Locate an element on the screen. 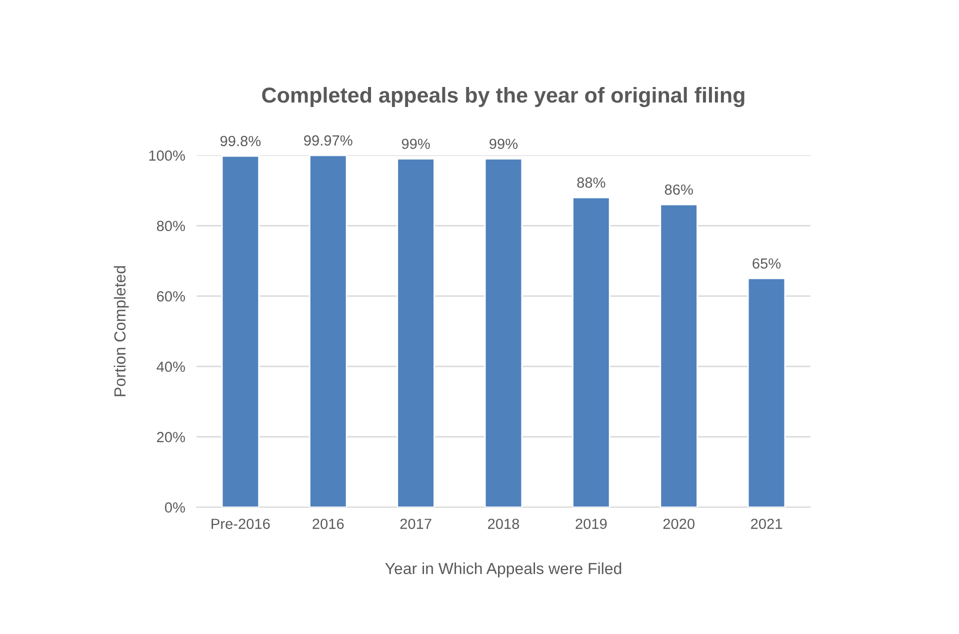 The height and width of the screenshot is (634, 959). y-tick-label: 100% is located at coordinates (167, 155).